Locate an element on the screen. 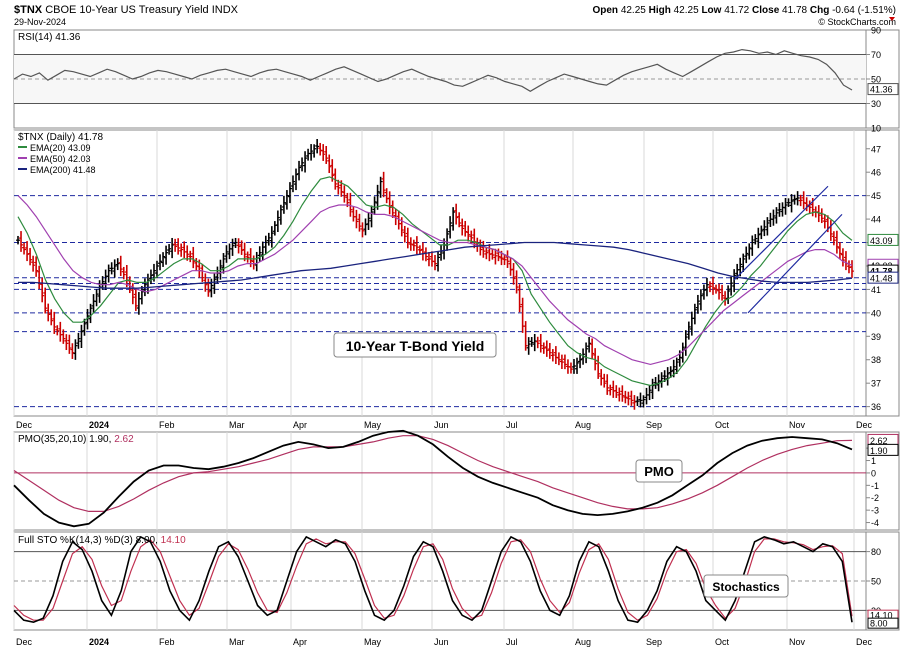 Image resolution: width=900 pixels, height=650 pixels. pmo-y-tick: 0 is located at coordinates (873, 473).